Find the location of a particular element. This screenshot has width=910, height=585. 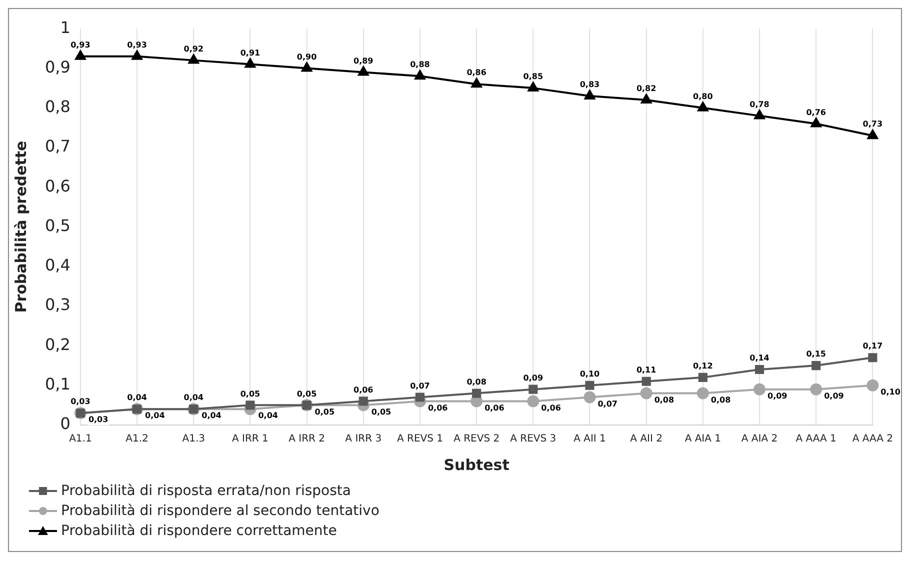

data-label: 0,14 is located at coordinates (760, 358).